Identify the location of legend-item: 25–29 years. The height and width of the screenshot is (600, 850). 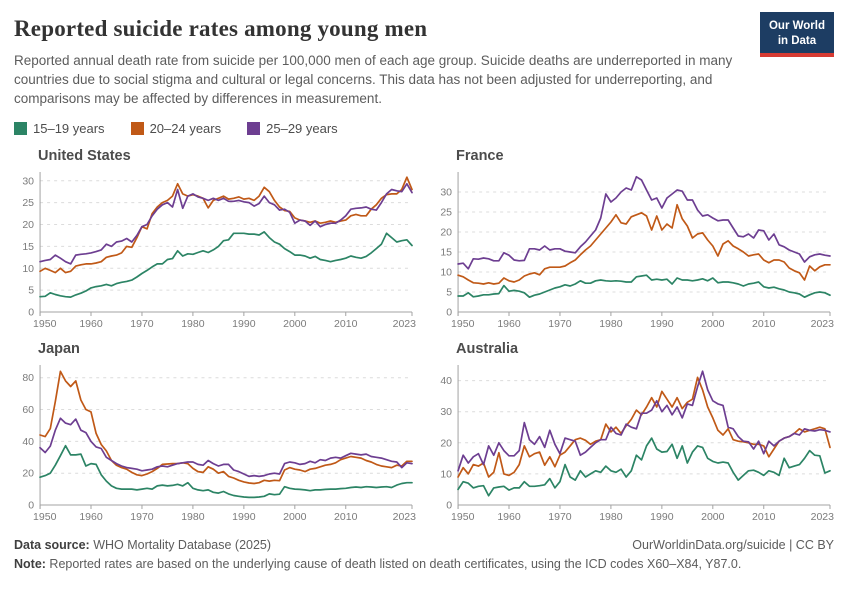
(292, 128).